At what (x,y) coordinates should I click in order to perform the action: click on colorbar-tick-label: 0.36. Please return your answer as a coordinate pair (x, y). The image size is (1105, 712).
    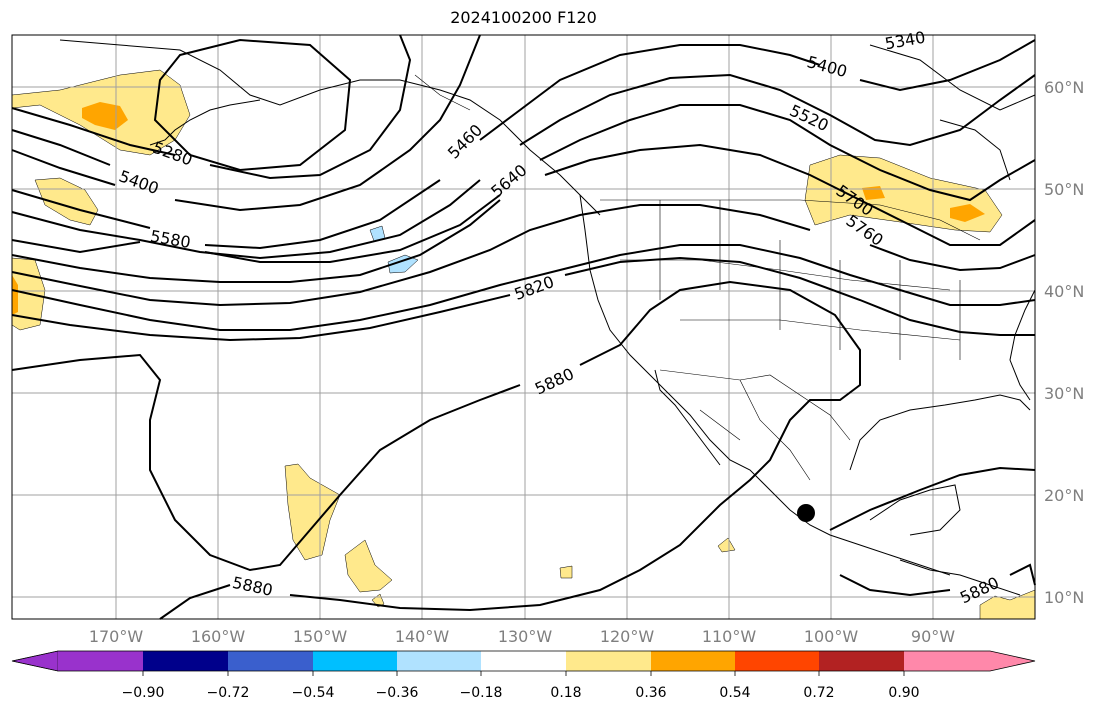
    Looking at the image, I should click on (650, 693).